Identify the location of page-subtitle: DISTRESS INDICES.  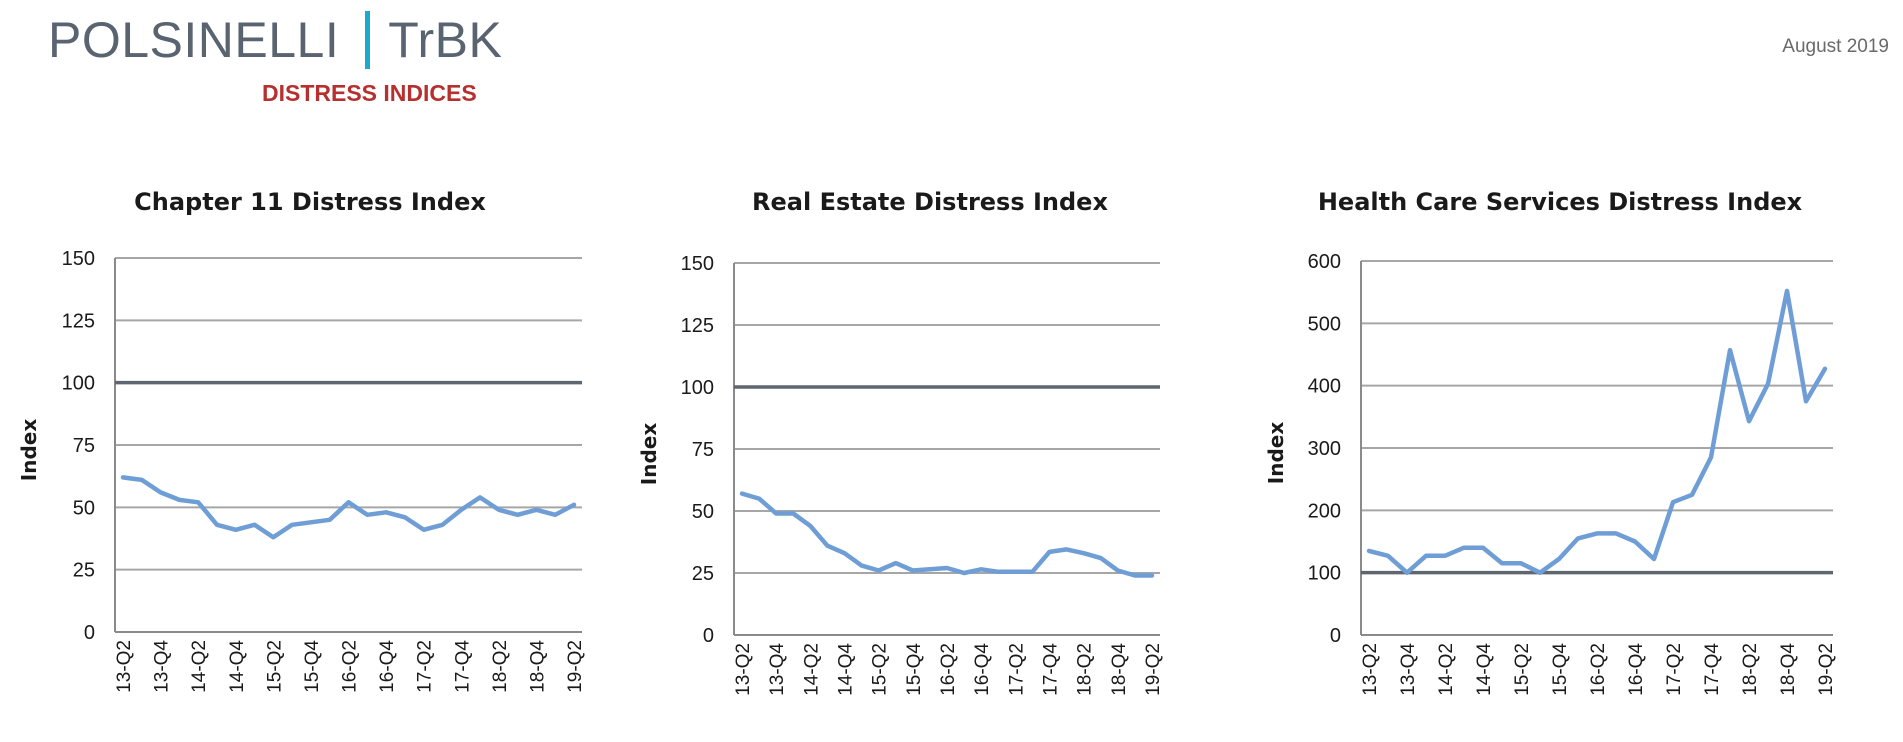
(369, 93).